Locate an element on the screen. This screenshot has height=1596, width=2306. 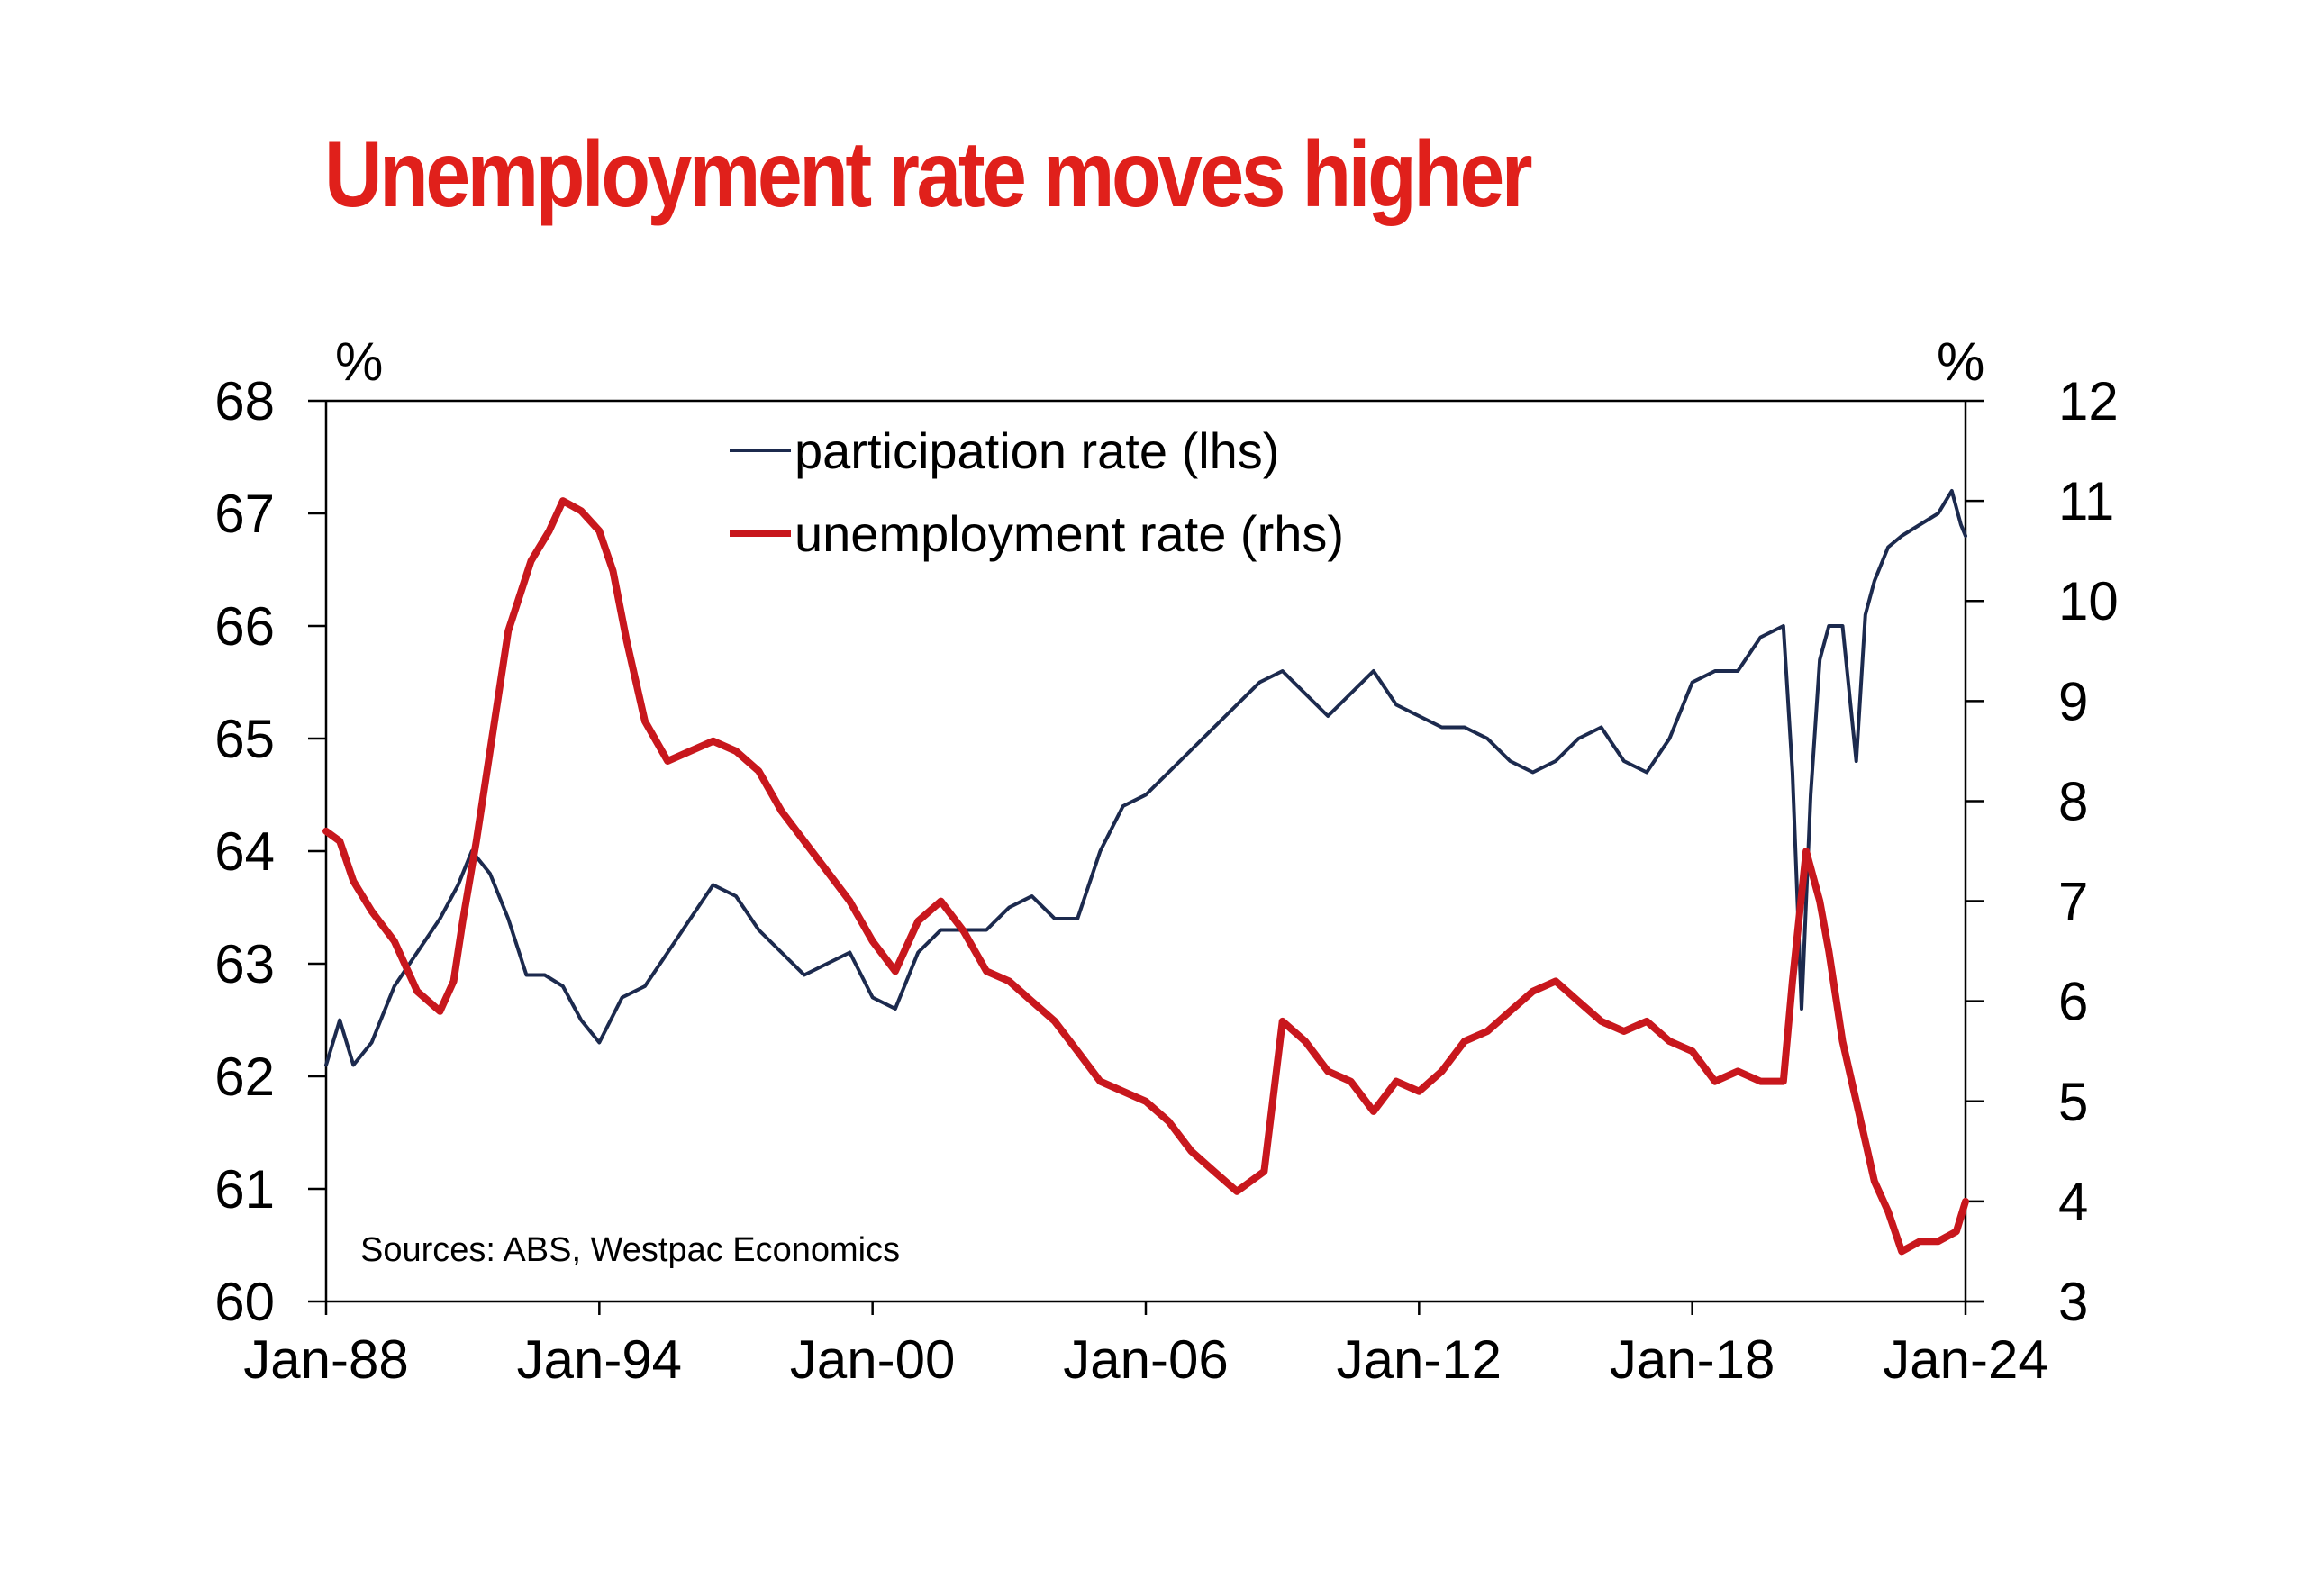
right-axis-tick-label: 6 is located at coordinates (2073, 1002).